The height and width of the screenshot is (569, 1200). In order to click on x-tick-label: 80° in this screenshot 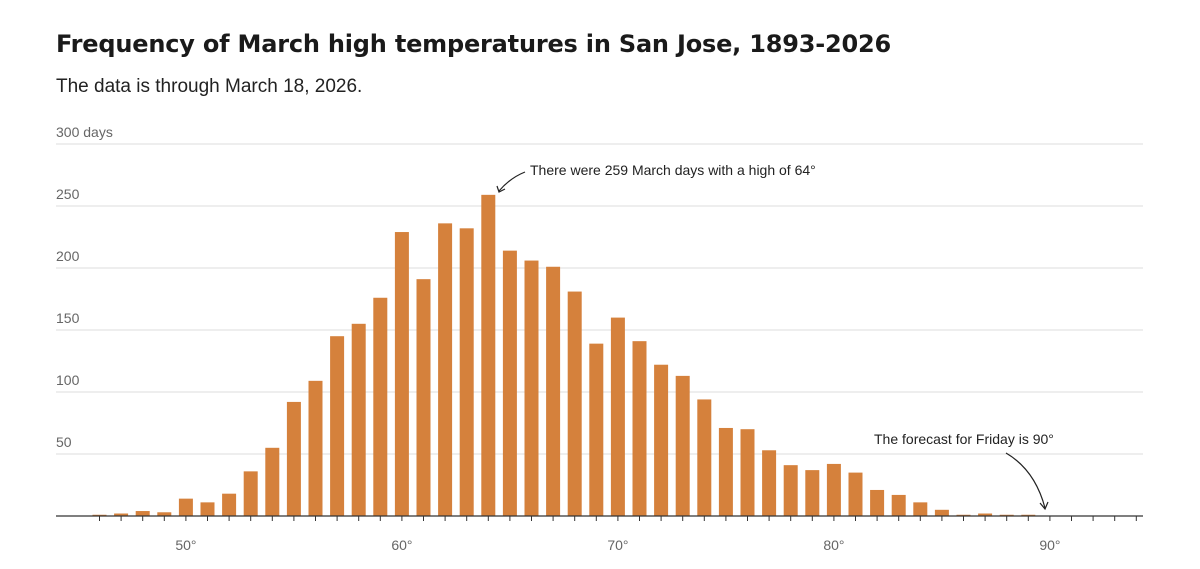, I will do `click(833, 545)`.